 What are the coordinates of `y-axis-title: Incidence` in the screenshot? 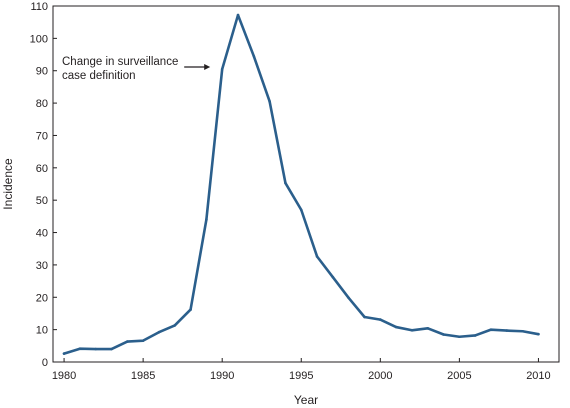 It's located at (8, 184).